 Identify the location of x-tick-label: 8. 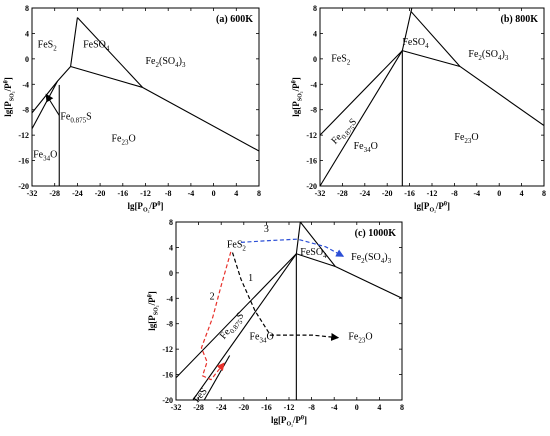
(402, 407).